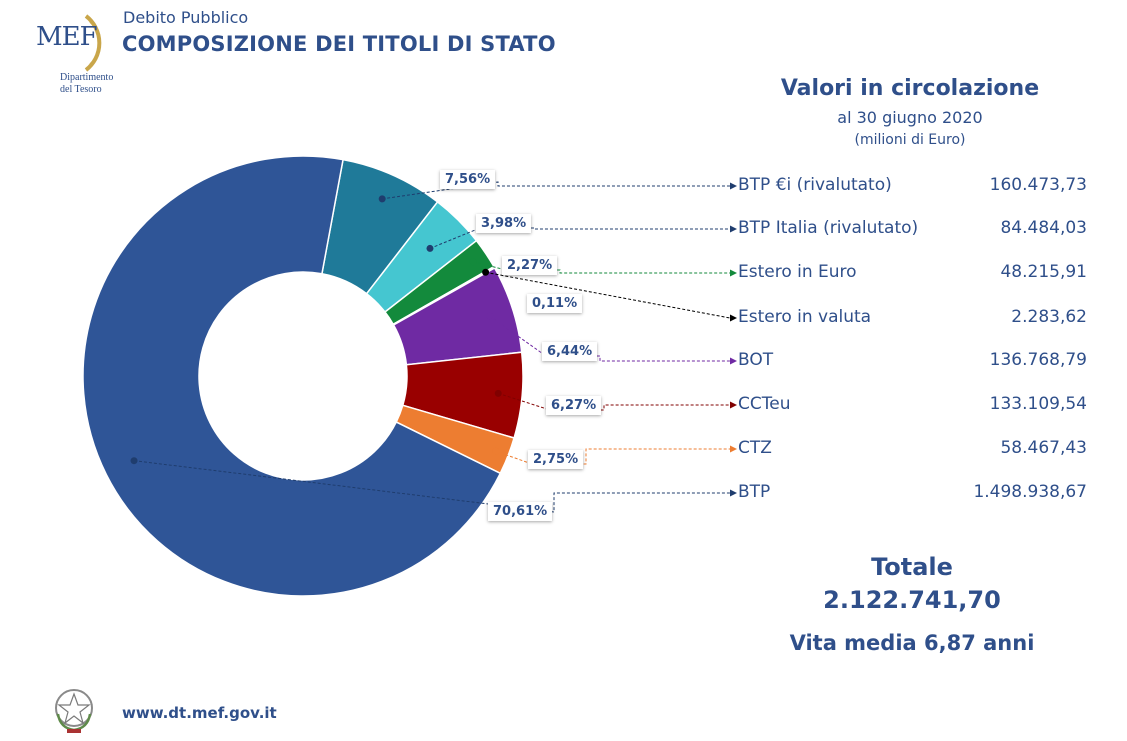 The image size is (1127, 741). What do you see at coordinates (828, 228) in the screenshot?
I see `legend-label: BTP Italia (rivalutato)` at bounding box center [828, 228].